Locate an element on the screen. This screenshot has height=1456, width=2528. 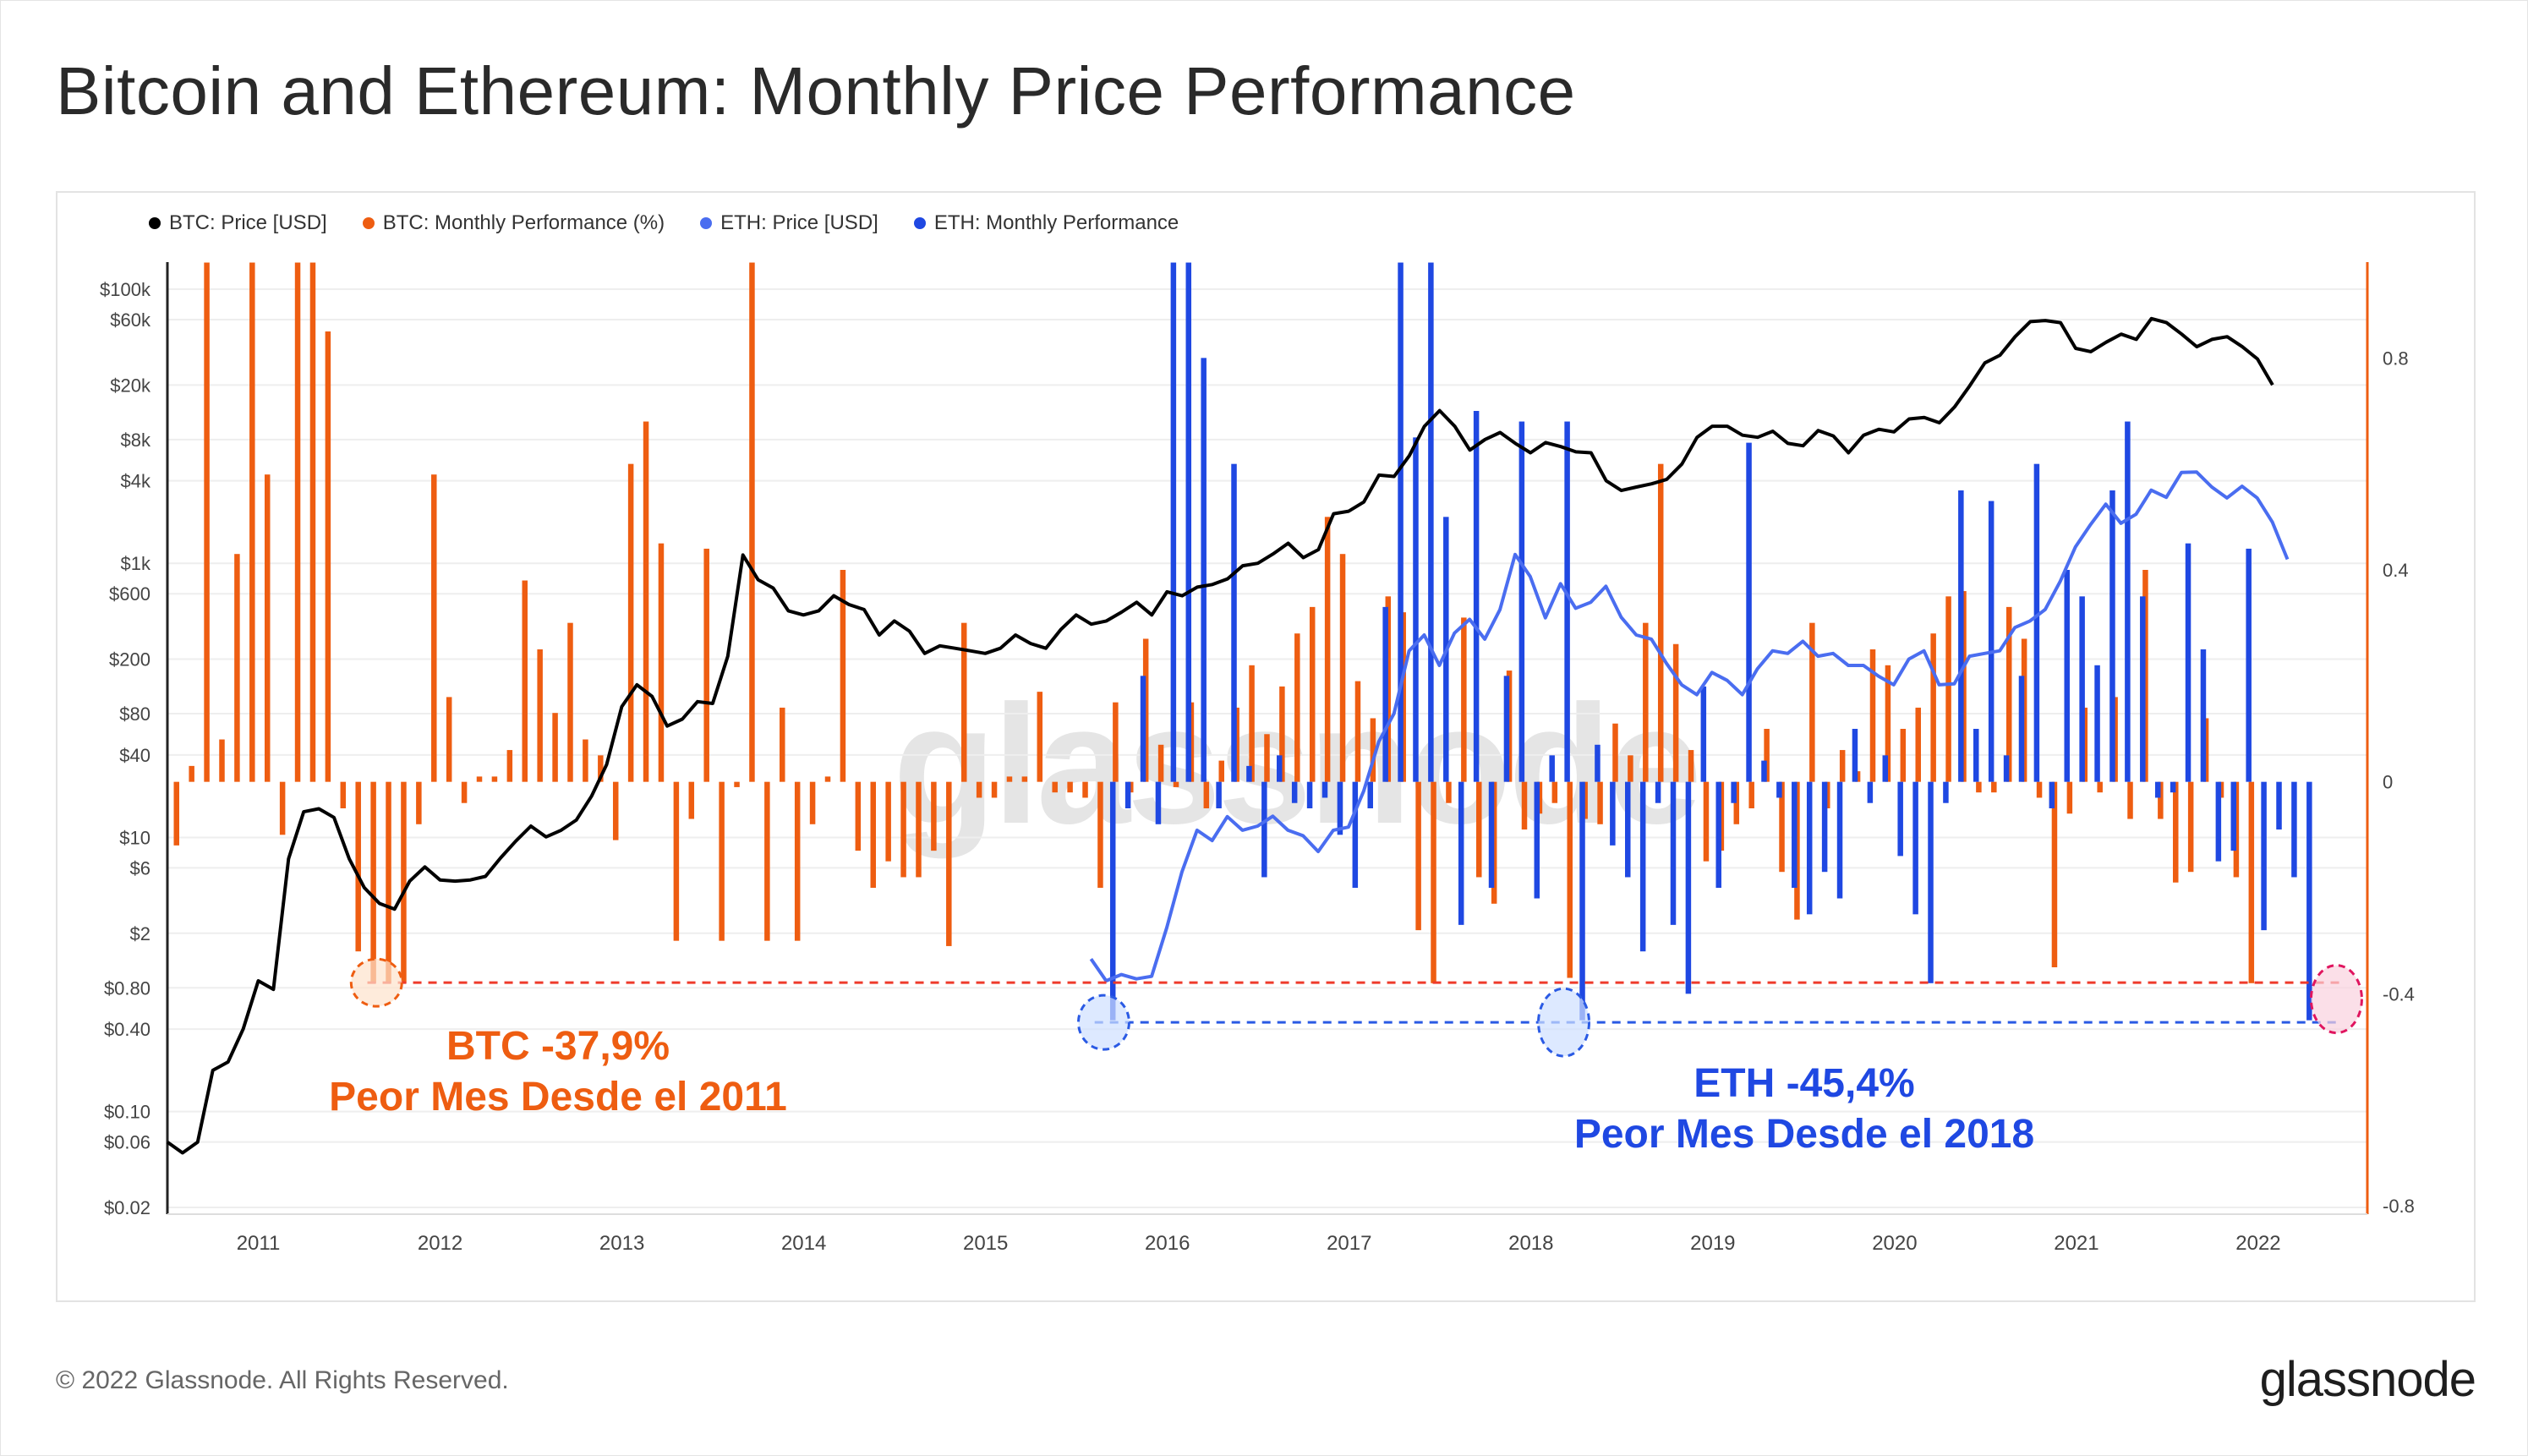
legend-dot-icon is located at coordinates (155, 223).